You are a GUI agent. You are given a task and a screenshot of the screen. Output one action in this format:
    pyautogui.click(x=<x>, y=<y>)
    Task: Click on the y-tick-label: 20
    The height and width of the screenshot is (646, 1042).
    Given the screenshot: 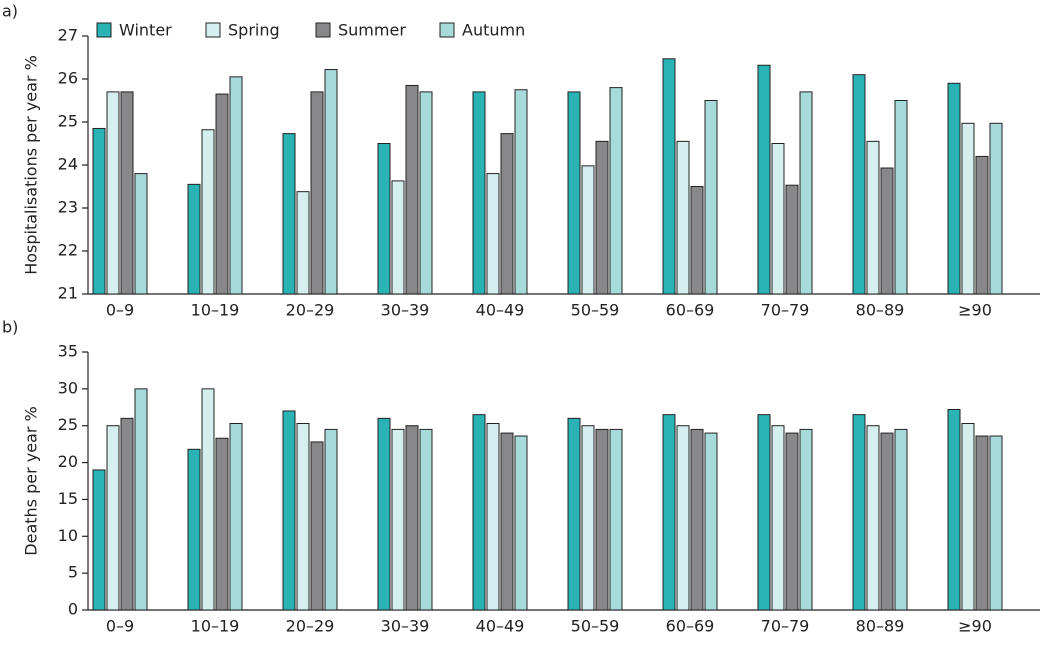 What is the action you would take?
    pyautogui.click(x=68, y=461)
    